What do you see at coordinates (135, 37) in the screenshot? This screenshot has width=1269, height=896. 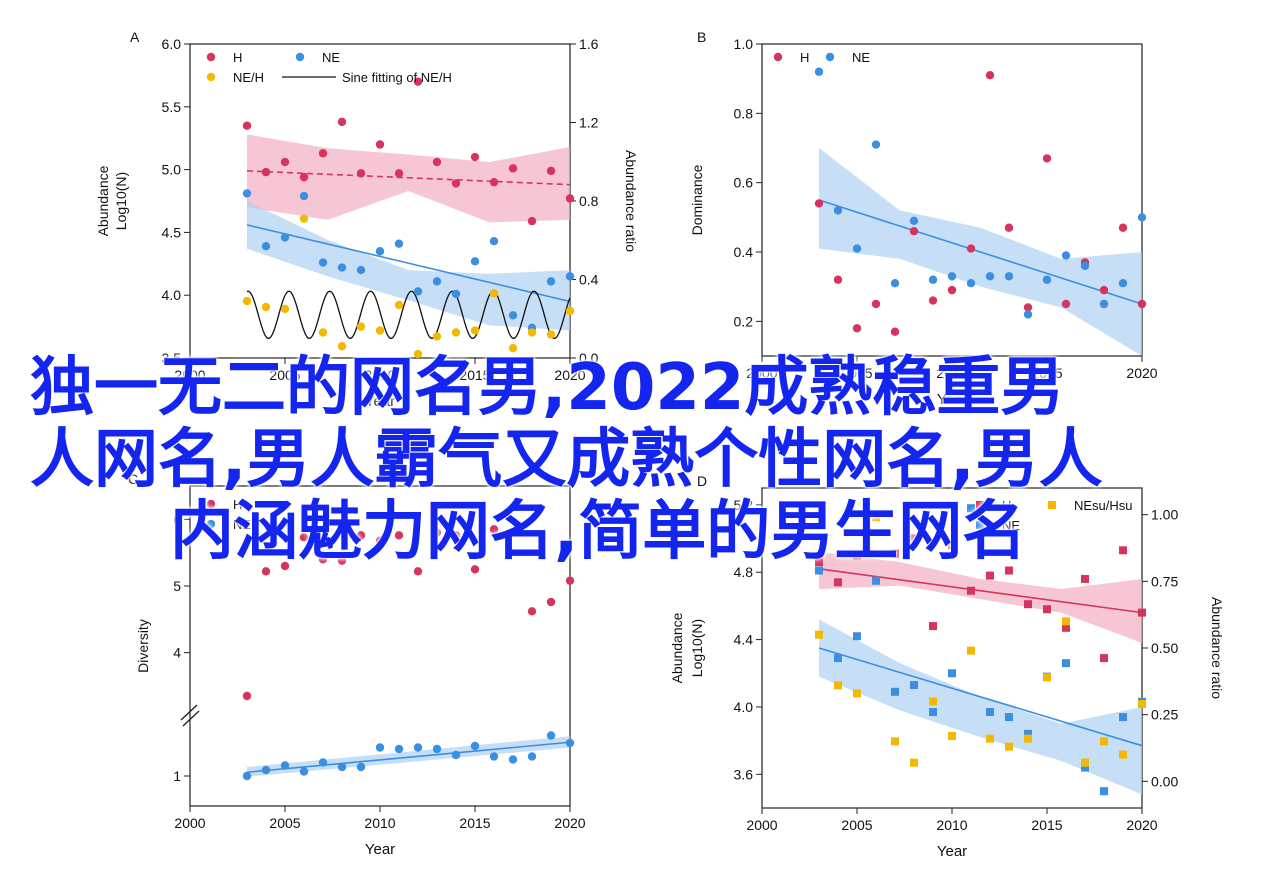 I see `panel-letter: A` at bounding box center [135, 37].